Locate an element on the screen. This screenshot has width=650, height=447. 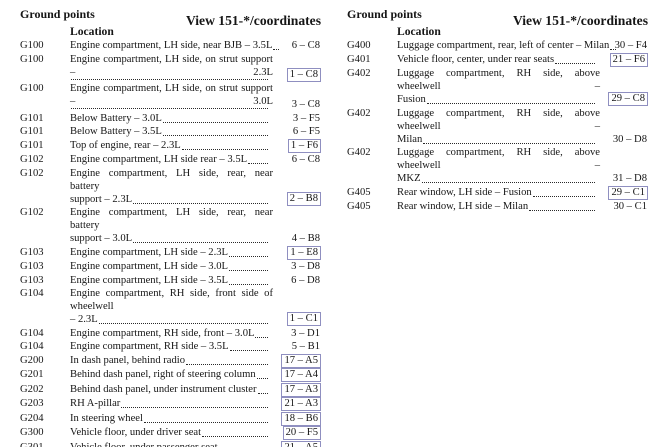
coordinate-link: 1 – C8 is located at coordinates (303, 74).